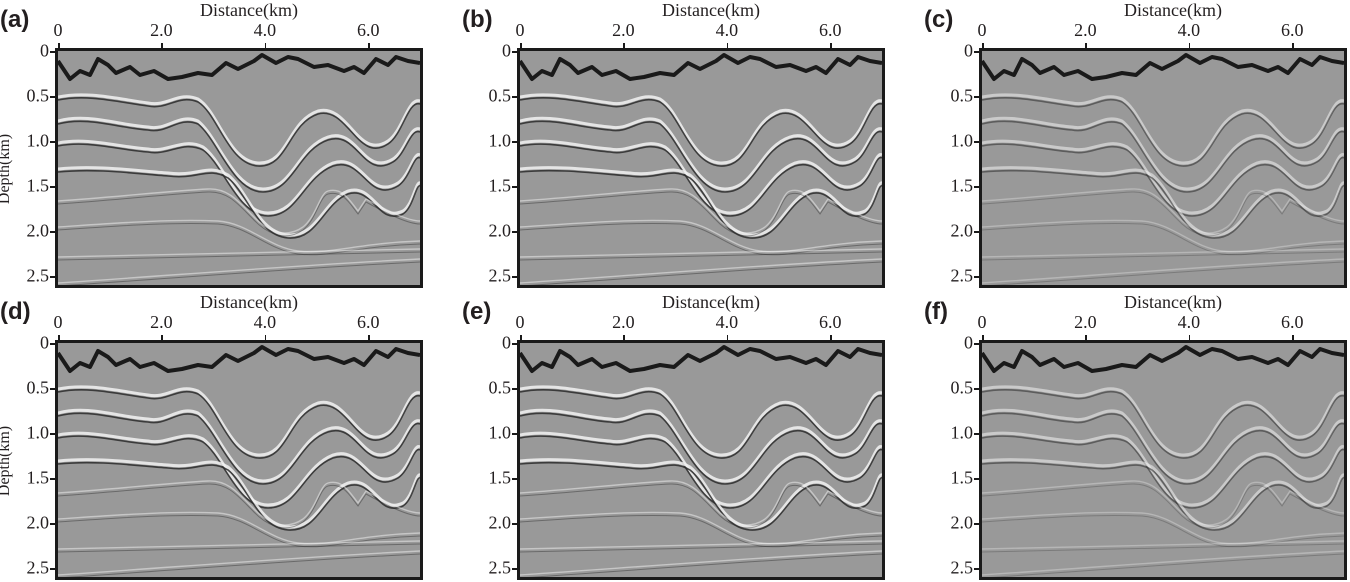  Describe the element at coordinates (15, 311) in the screenshot. I see `panel-label: (d)` at that location.